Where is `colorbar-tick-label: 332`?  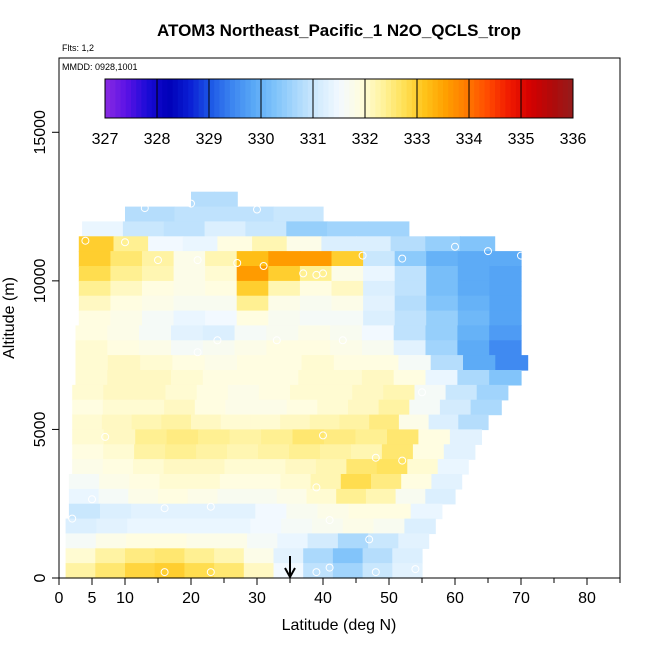
colorbar-tick-label: 332 is located at coordinates (365, 139).